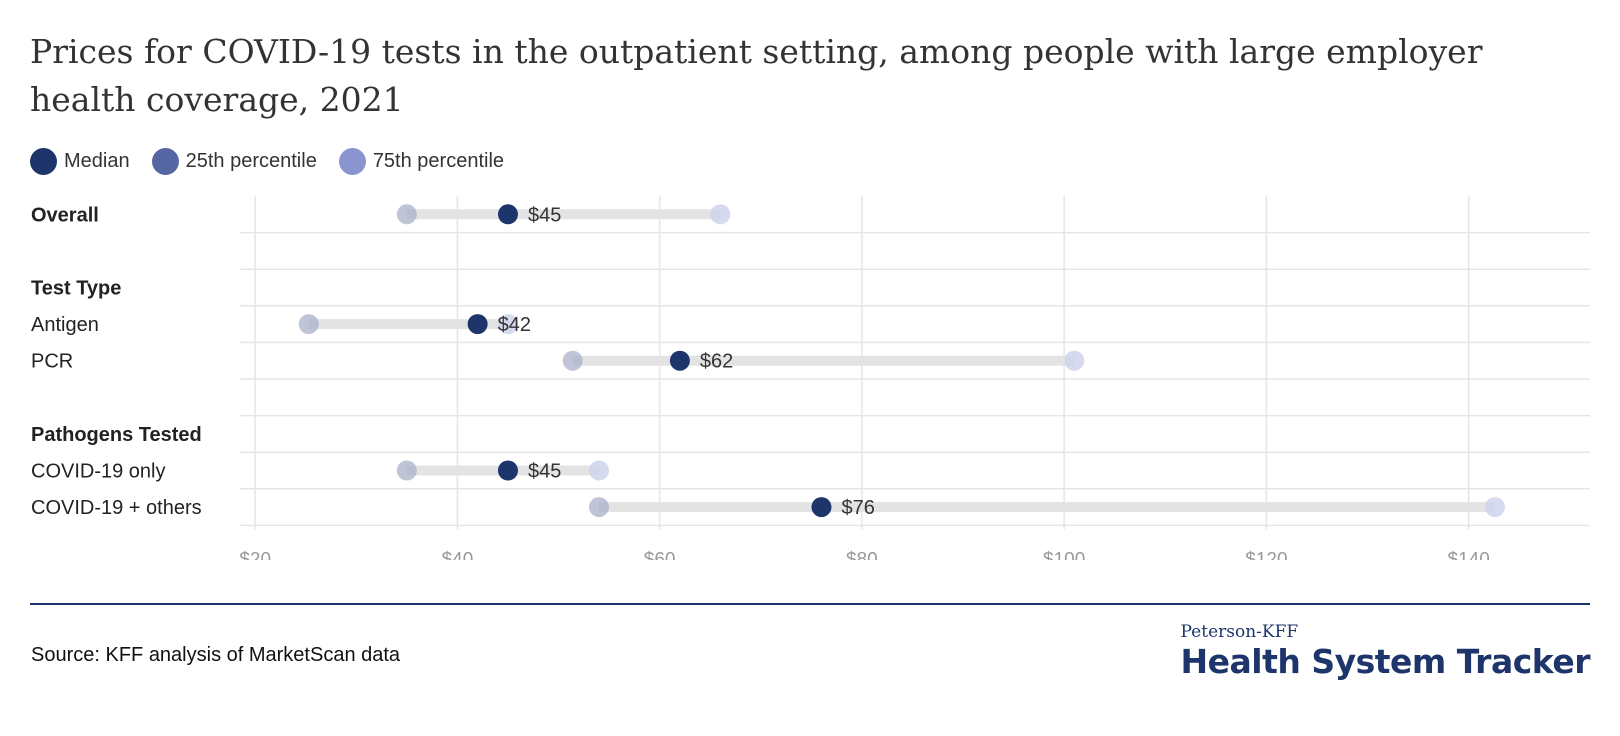 This screenshot has height=736, width=1620. What do you see at coordinates (255, 554) in the screenshot?
I see `x-tick-label: $20` at bounding box center [255, 554].